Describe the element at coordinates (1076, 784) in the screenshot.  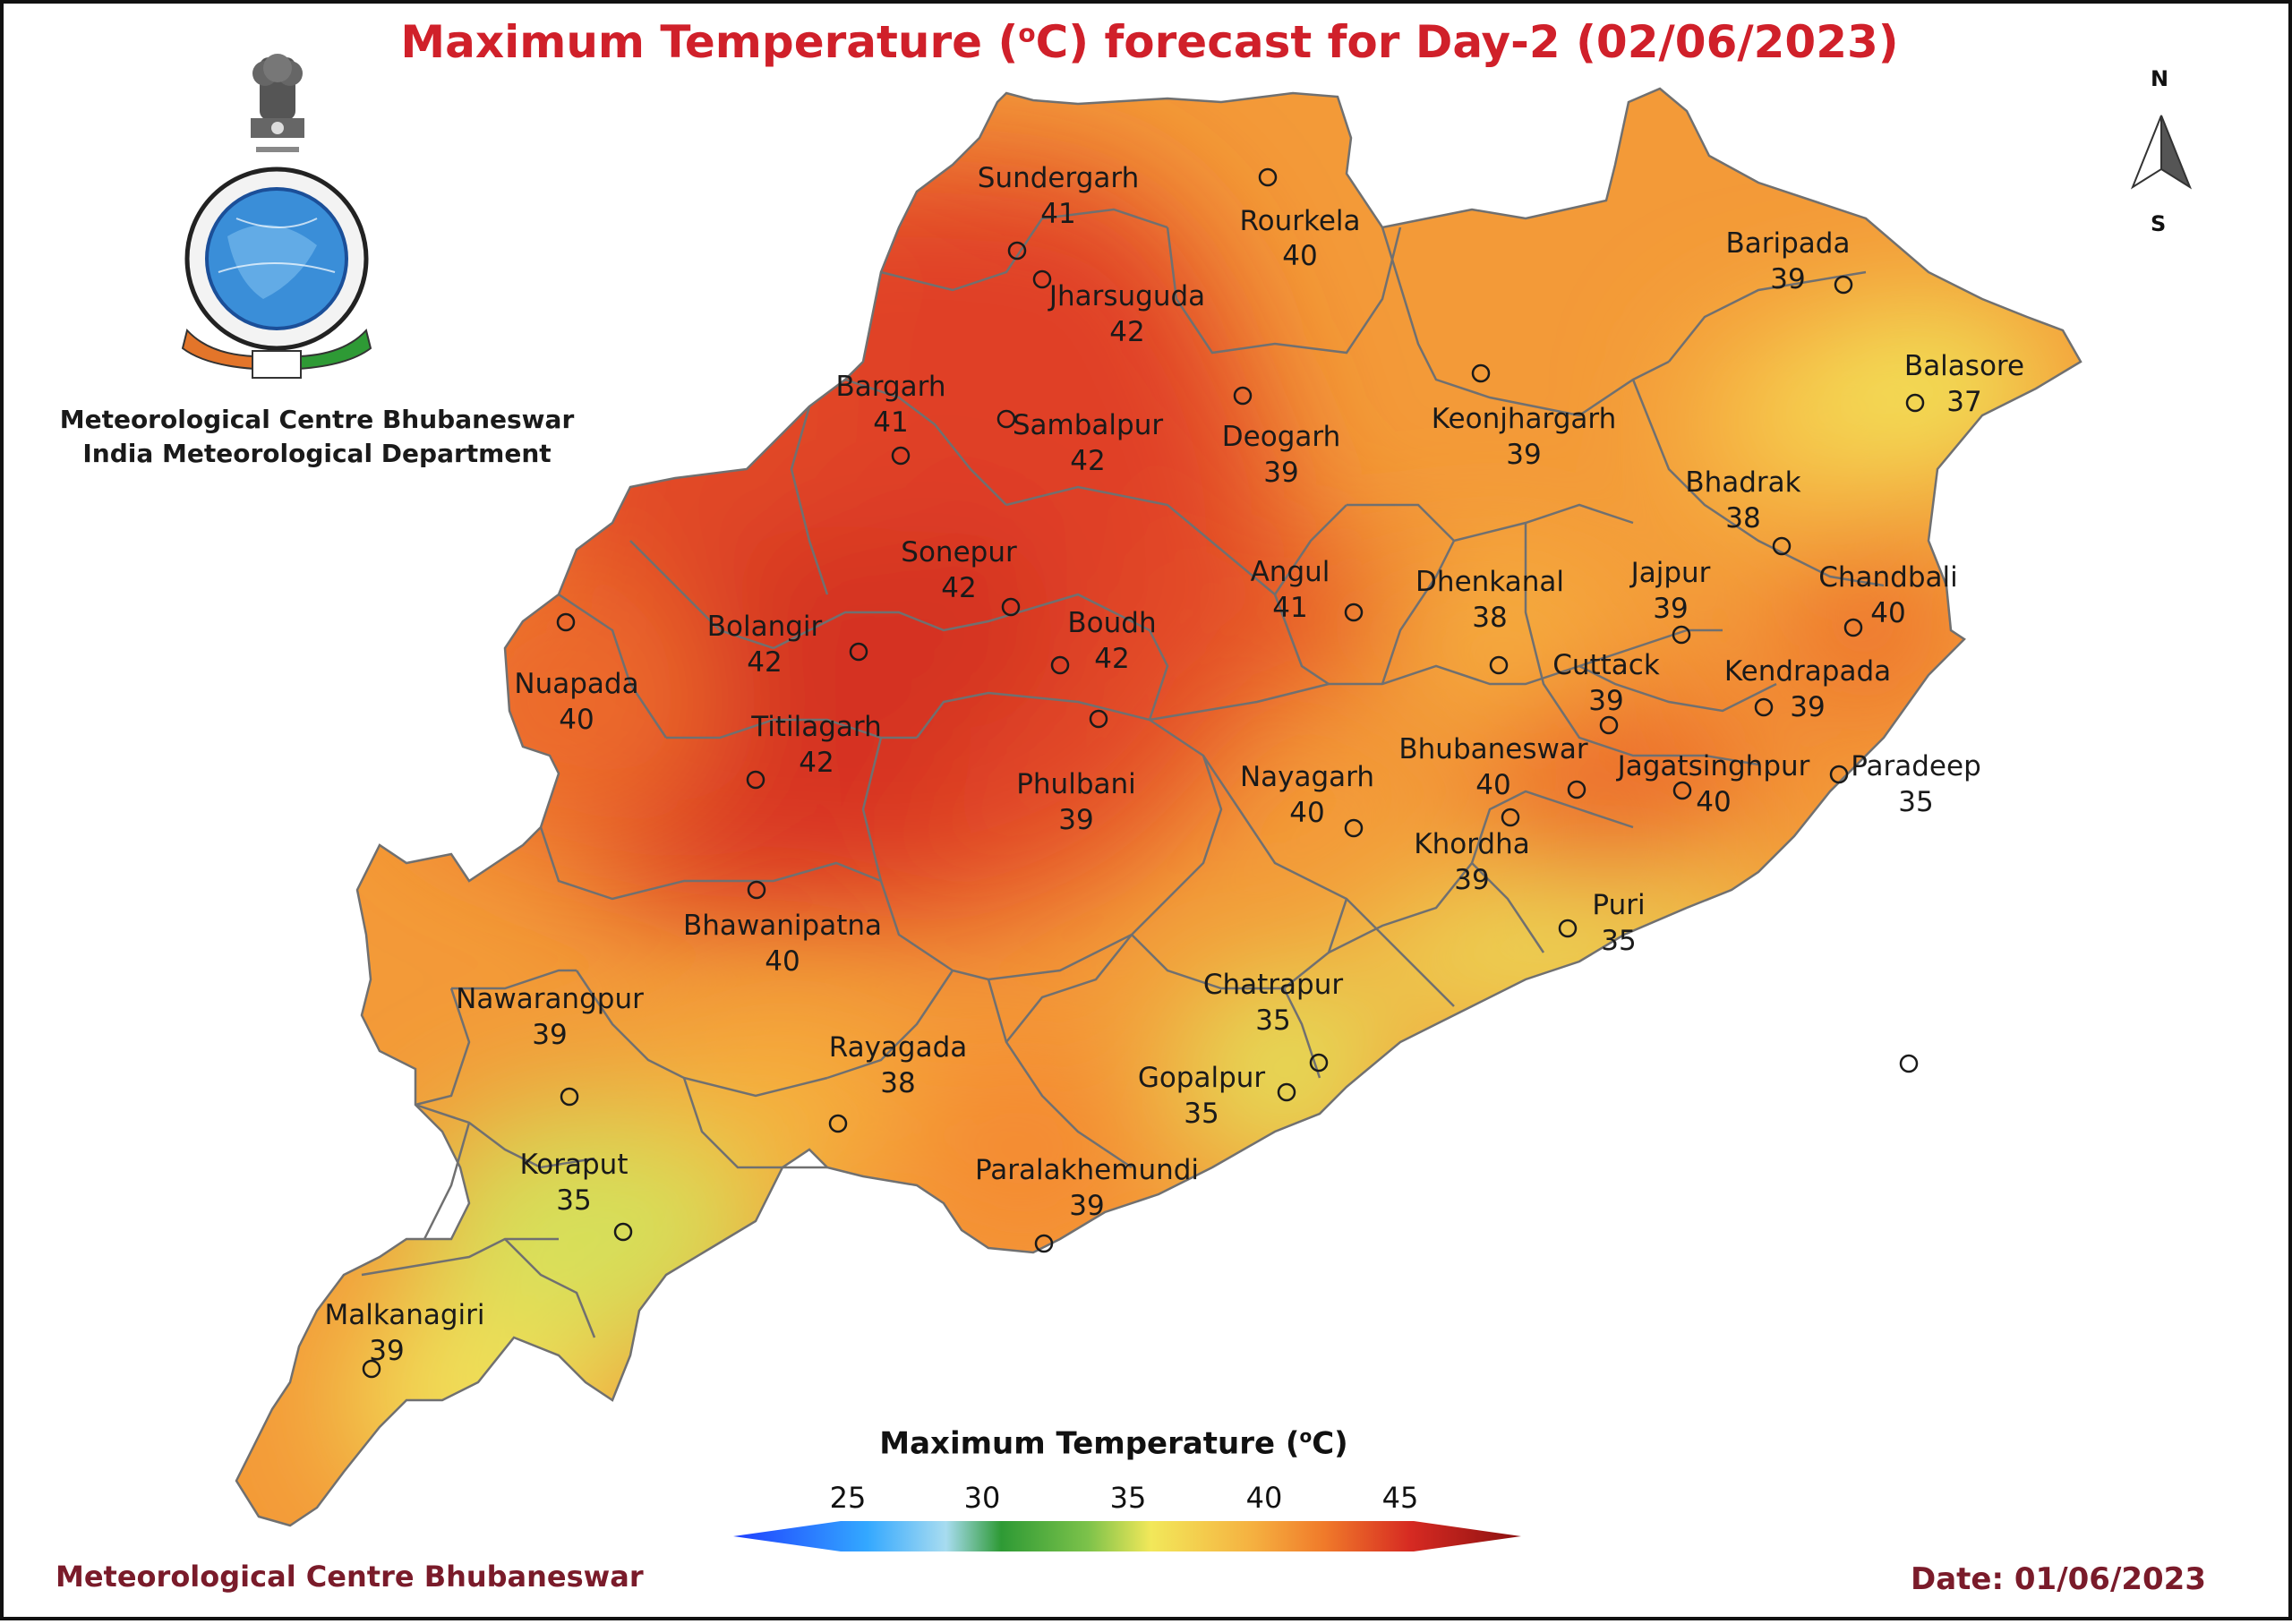
I see `station-name-phulbani: Phulbani` at that location.